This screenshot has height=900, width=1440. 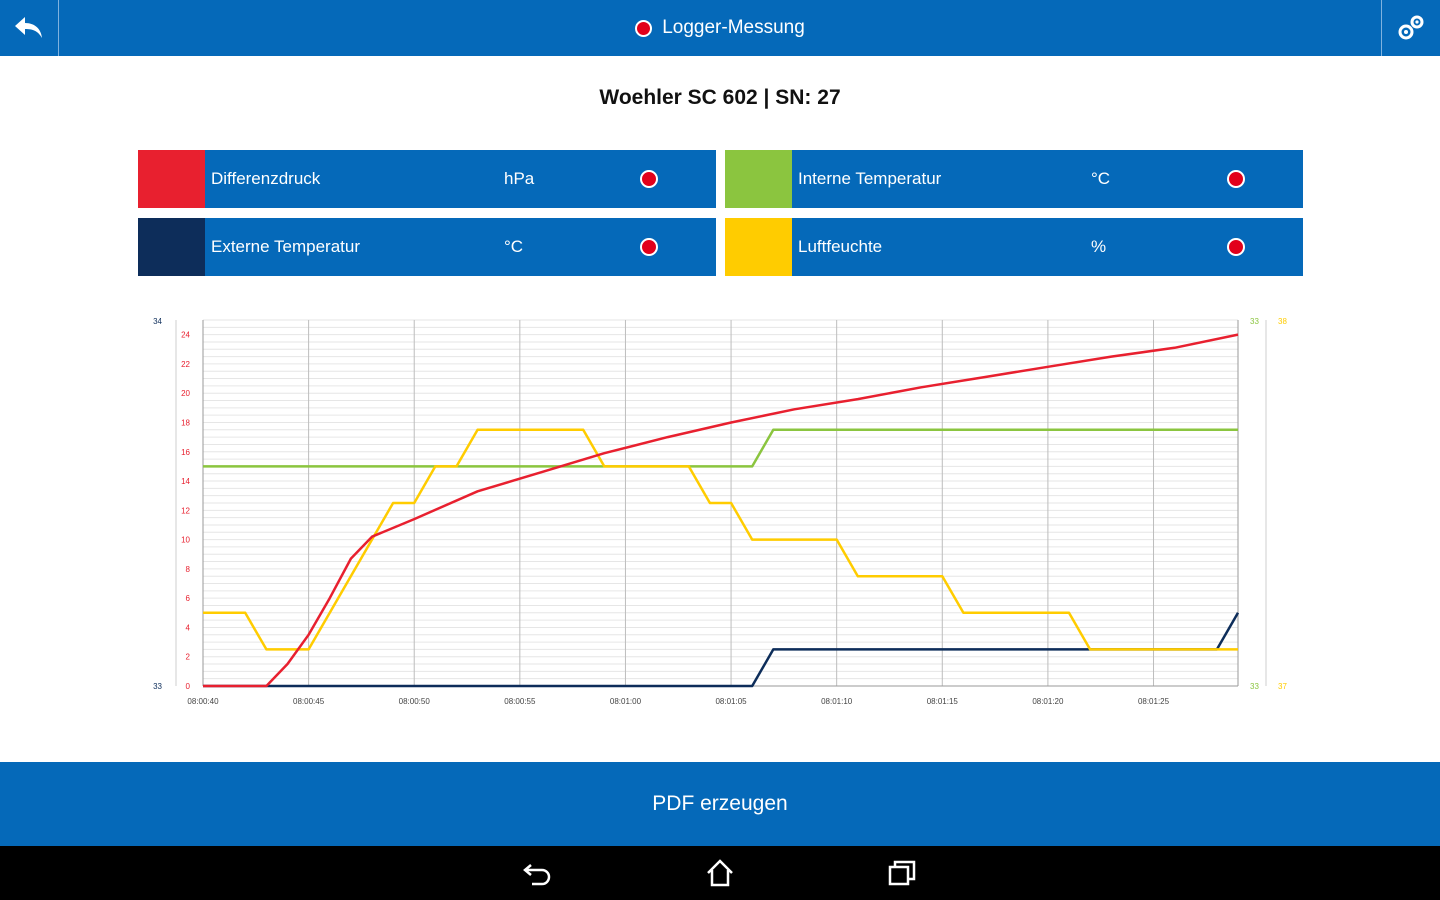 I want to click on y-tick-label: 12, so click(x=185, y=510).